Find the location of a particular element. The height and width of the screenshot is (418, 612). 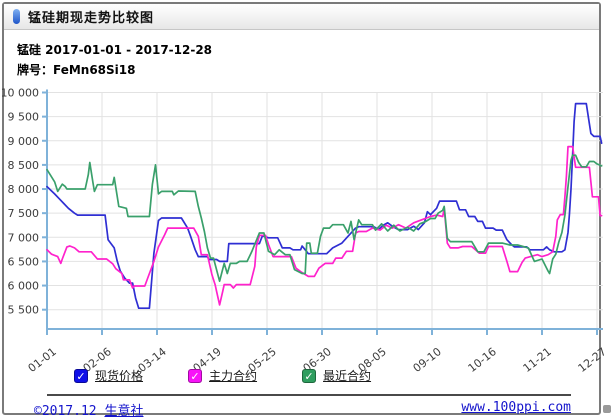

legend-item-main-contract: ✓ 主力合约 is located at coordinates (222, 375).